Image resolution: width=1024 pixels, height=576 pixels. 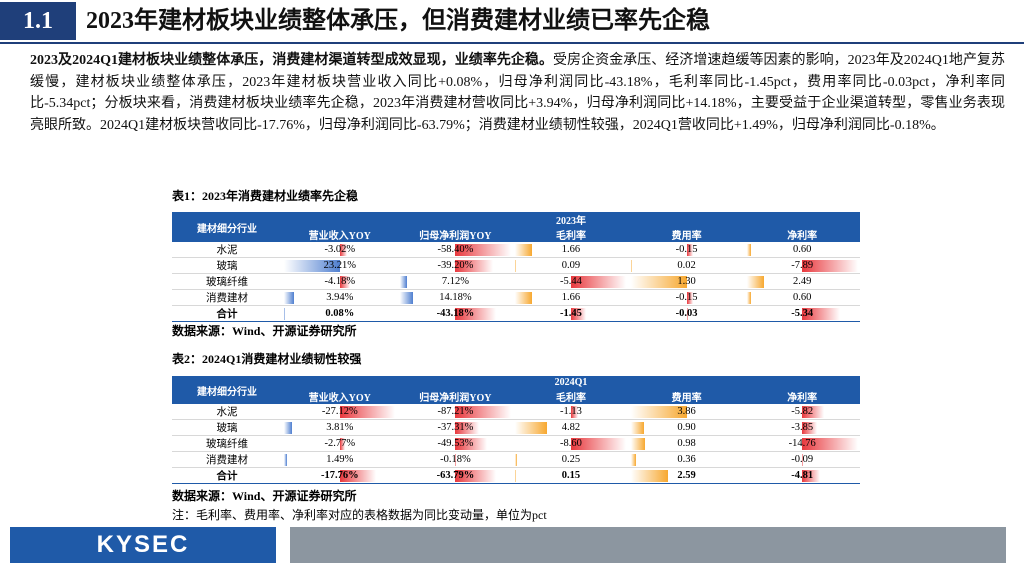 I want to click on cell-text: -8.60, so click(x=571, y=443).